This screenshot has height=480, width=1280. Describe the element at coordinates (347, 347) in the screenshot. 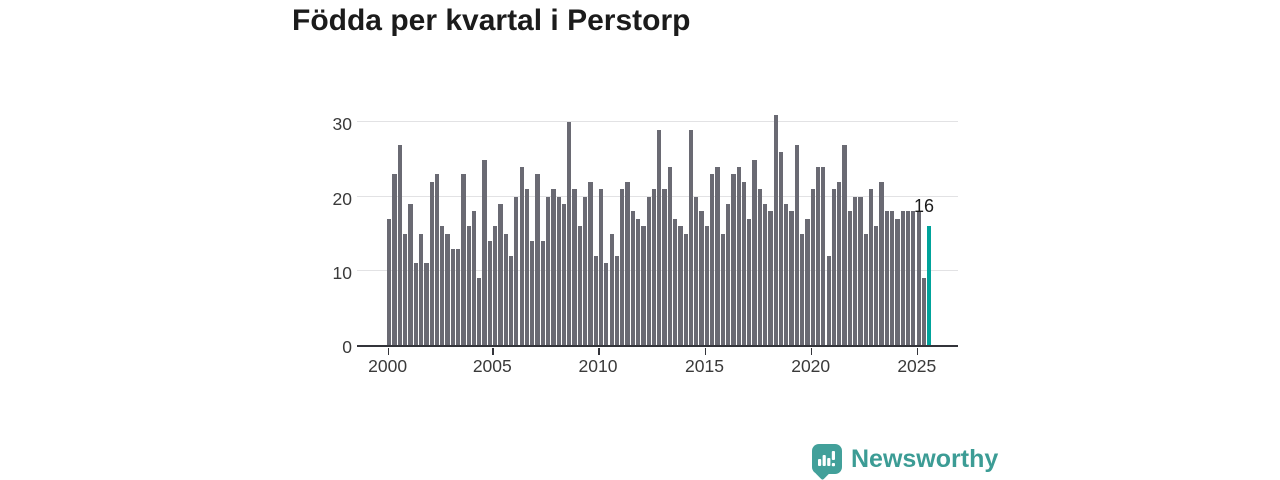

I see `y-axis-tick-label: 0` at that location.